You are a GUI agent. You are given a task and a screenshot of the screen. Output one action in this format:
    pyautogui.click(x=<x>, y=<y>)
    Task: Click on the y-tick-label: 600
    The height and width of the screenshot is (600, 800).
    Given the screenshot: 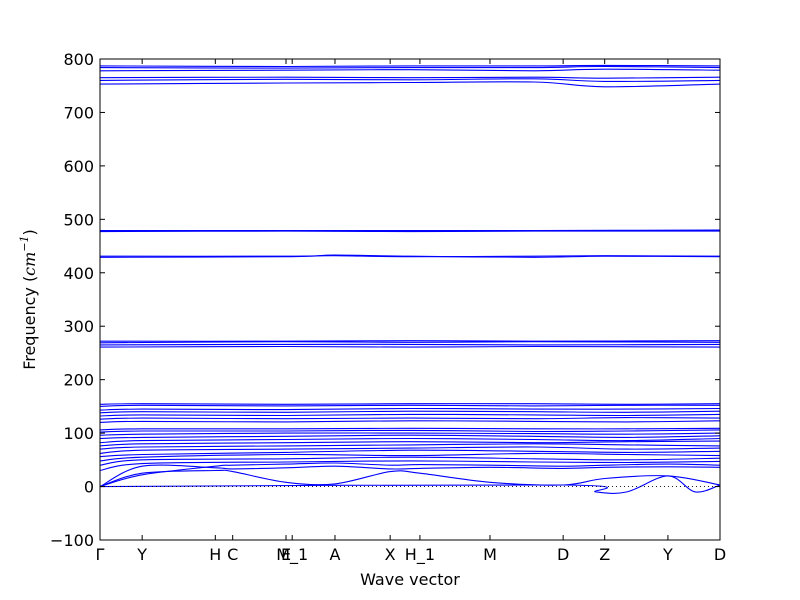 What is the action you would take?
    pyautogui.click(x=78, y=166)
    